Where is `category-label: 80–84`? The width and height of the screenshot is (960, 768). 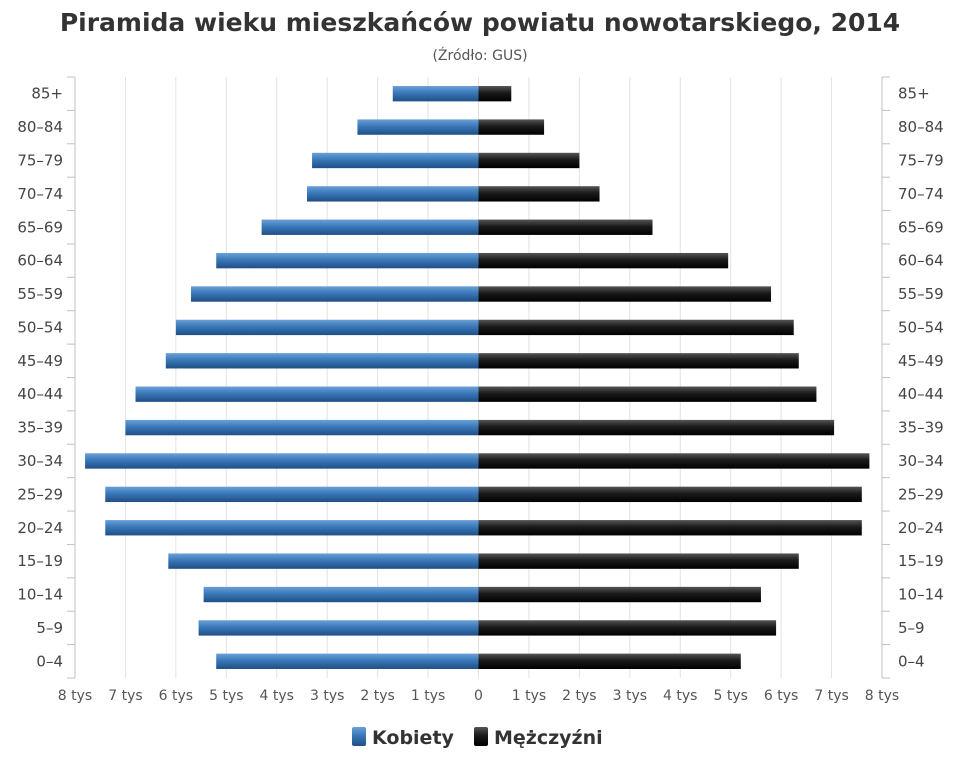 category-label: 80–84 is located at coordinates (40, 127).